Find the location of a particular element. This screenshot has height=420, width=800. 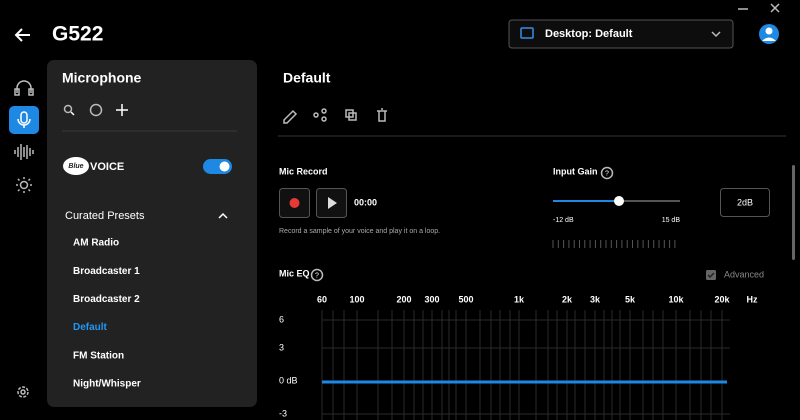

eq-freq-label: 5k is located at coordinates (630, 299).